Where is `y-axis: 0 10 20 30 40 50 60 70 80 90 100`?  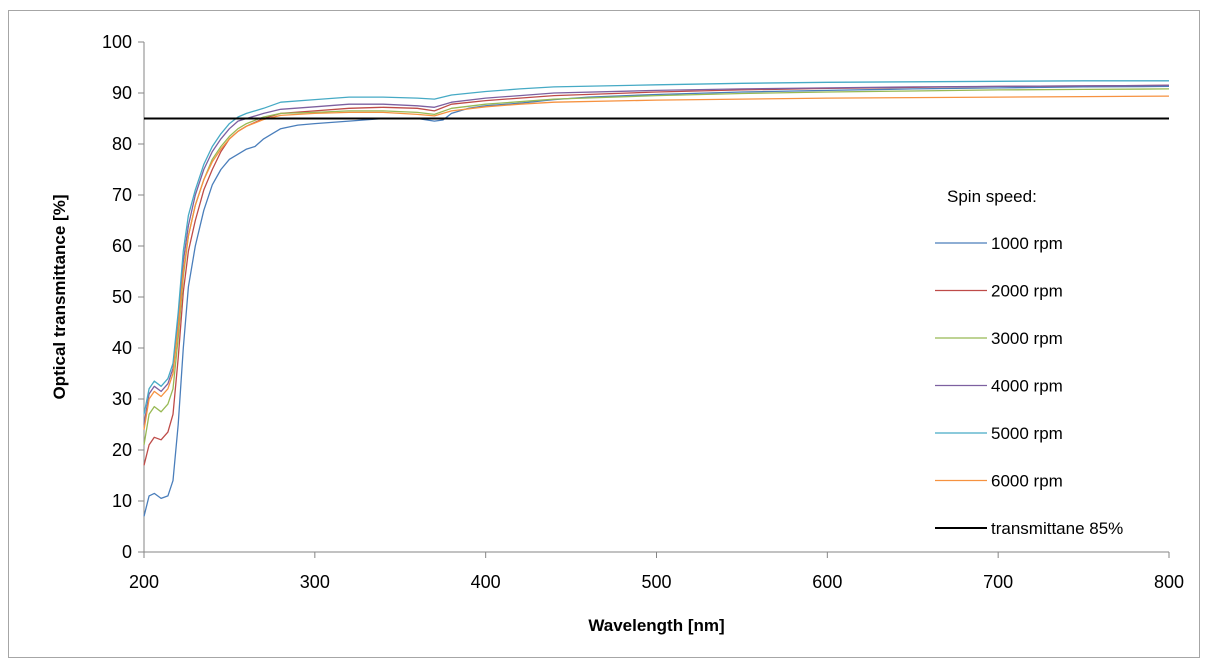 y-axis: 0 10 20 30 40 50 60 70 80 90 100 is located at coordinates (123, 297).